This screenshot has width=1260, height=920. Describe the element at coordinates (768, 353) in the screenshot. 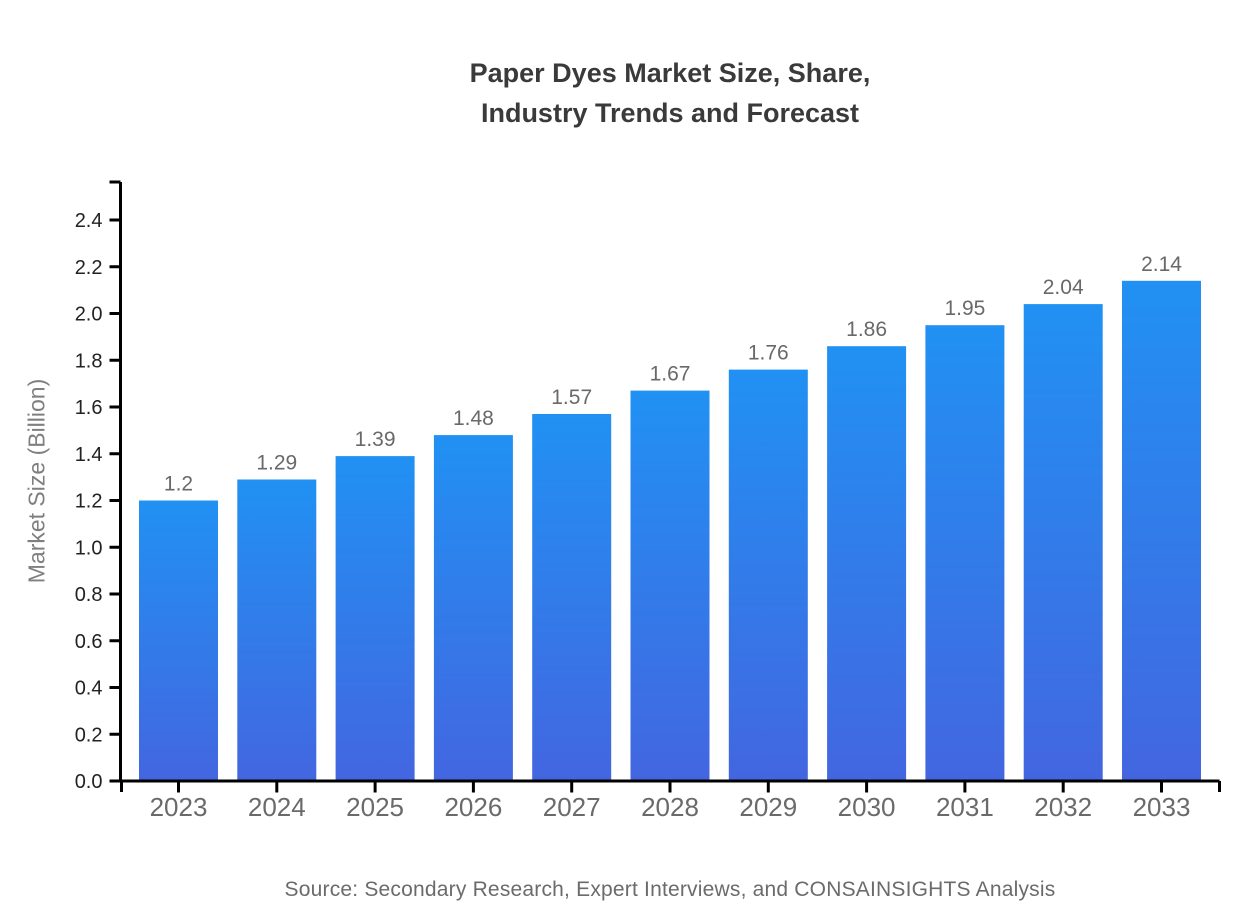

I see `bar-value-label-2029: 1.76` at that location.